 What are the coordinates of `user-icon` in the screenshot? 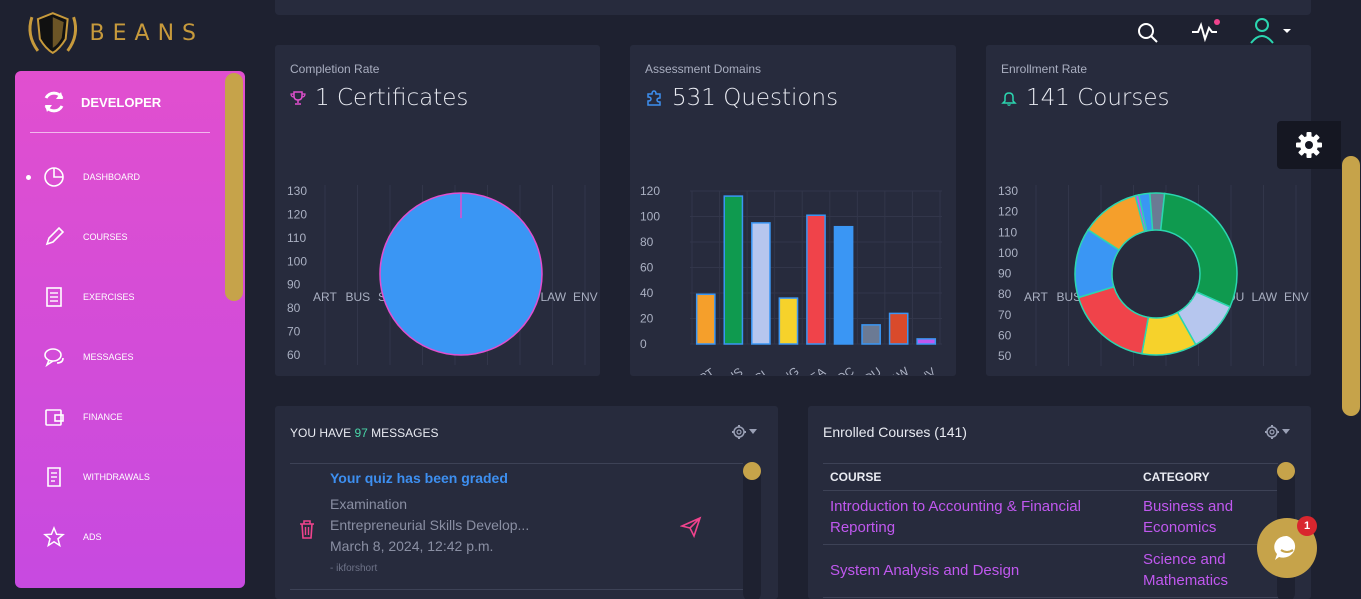 It's located at (1271, 31).